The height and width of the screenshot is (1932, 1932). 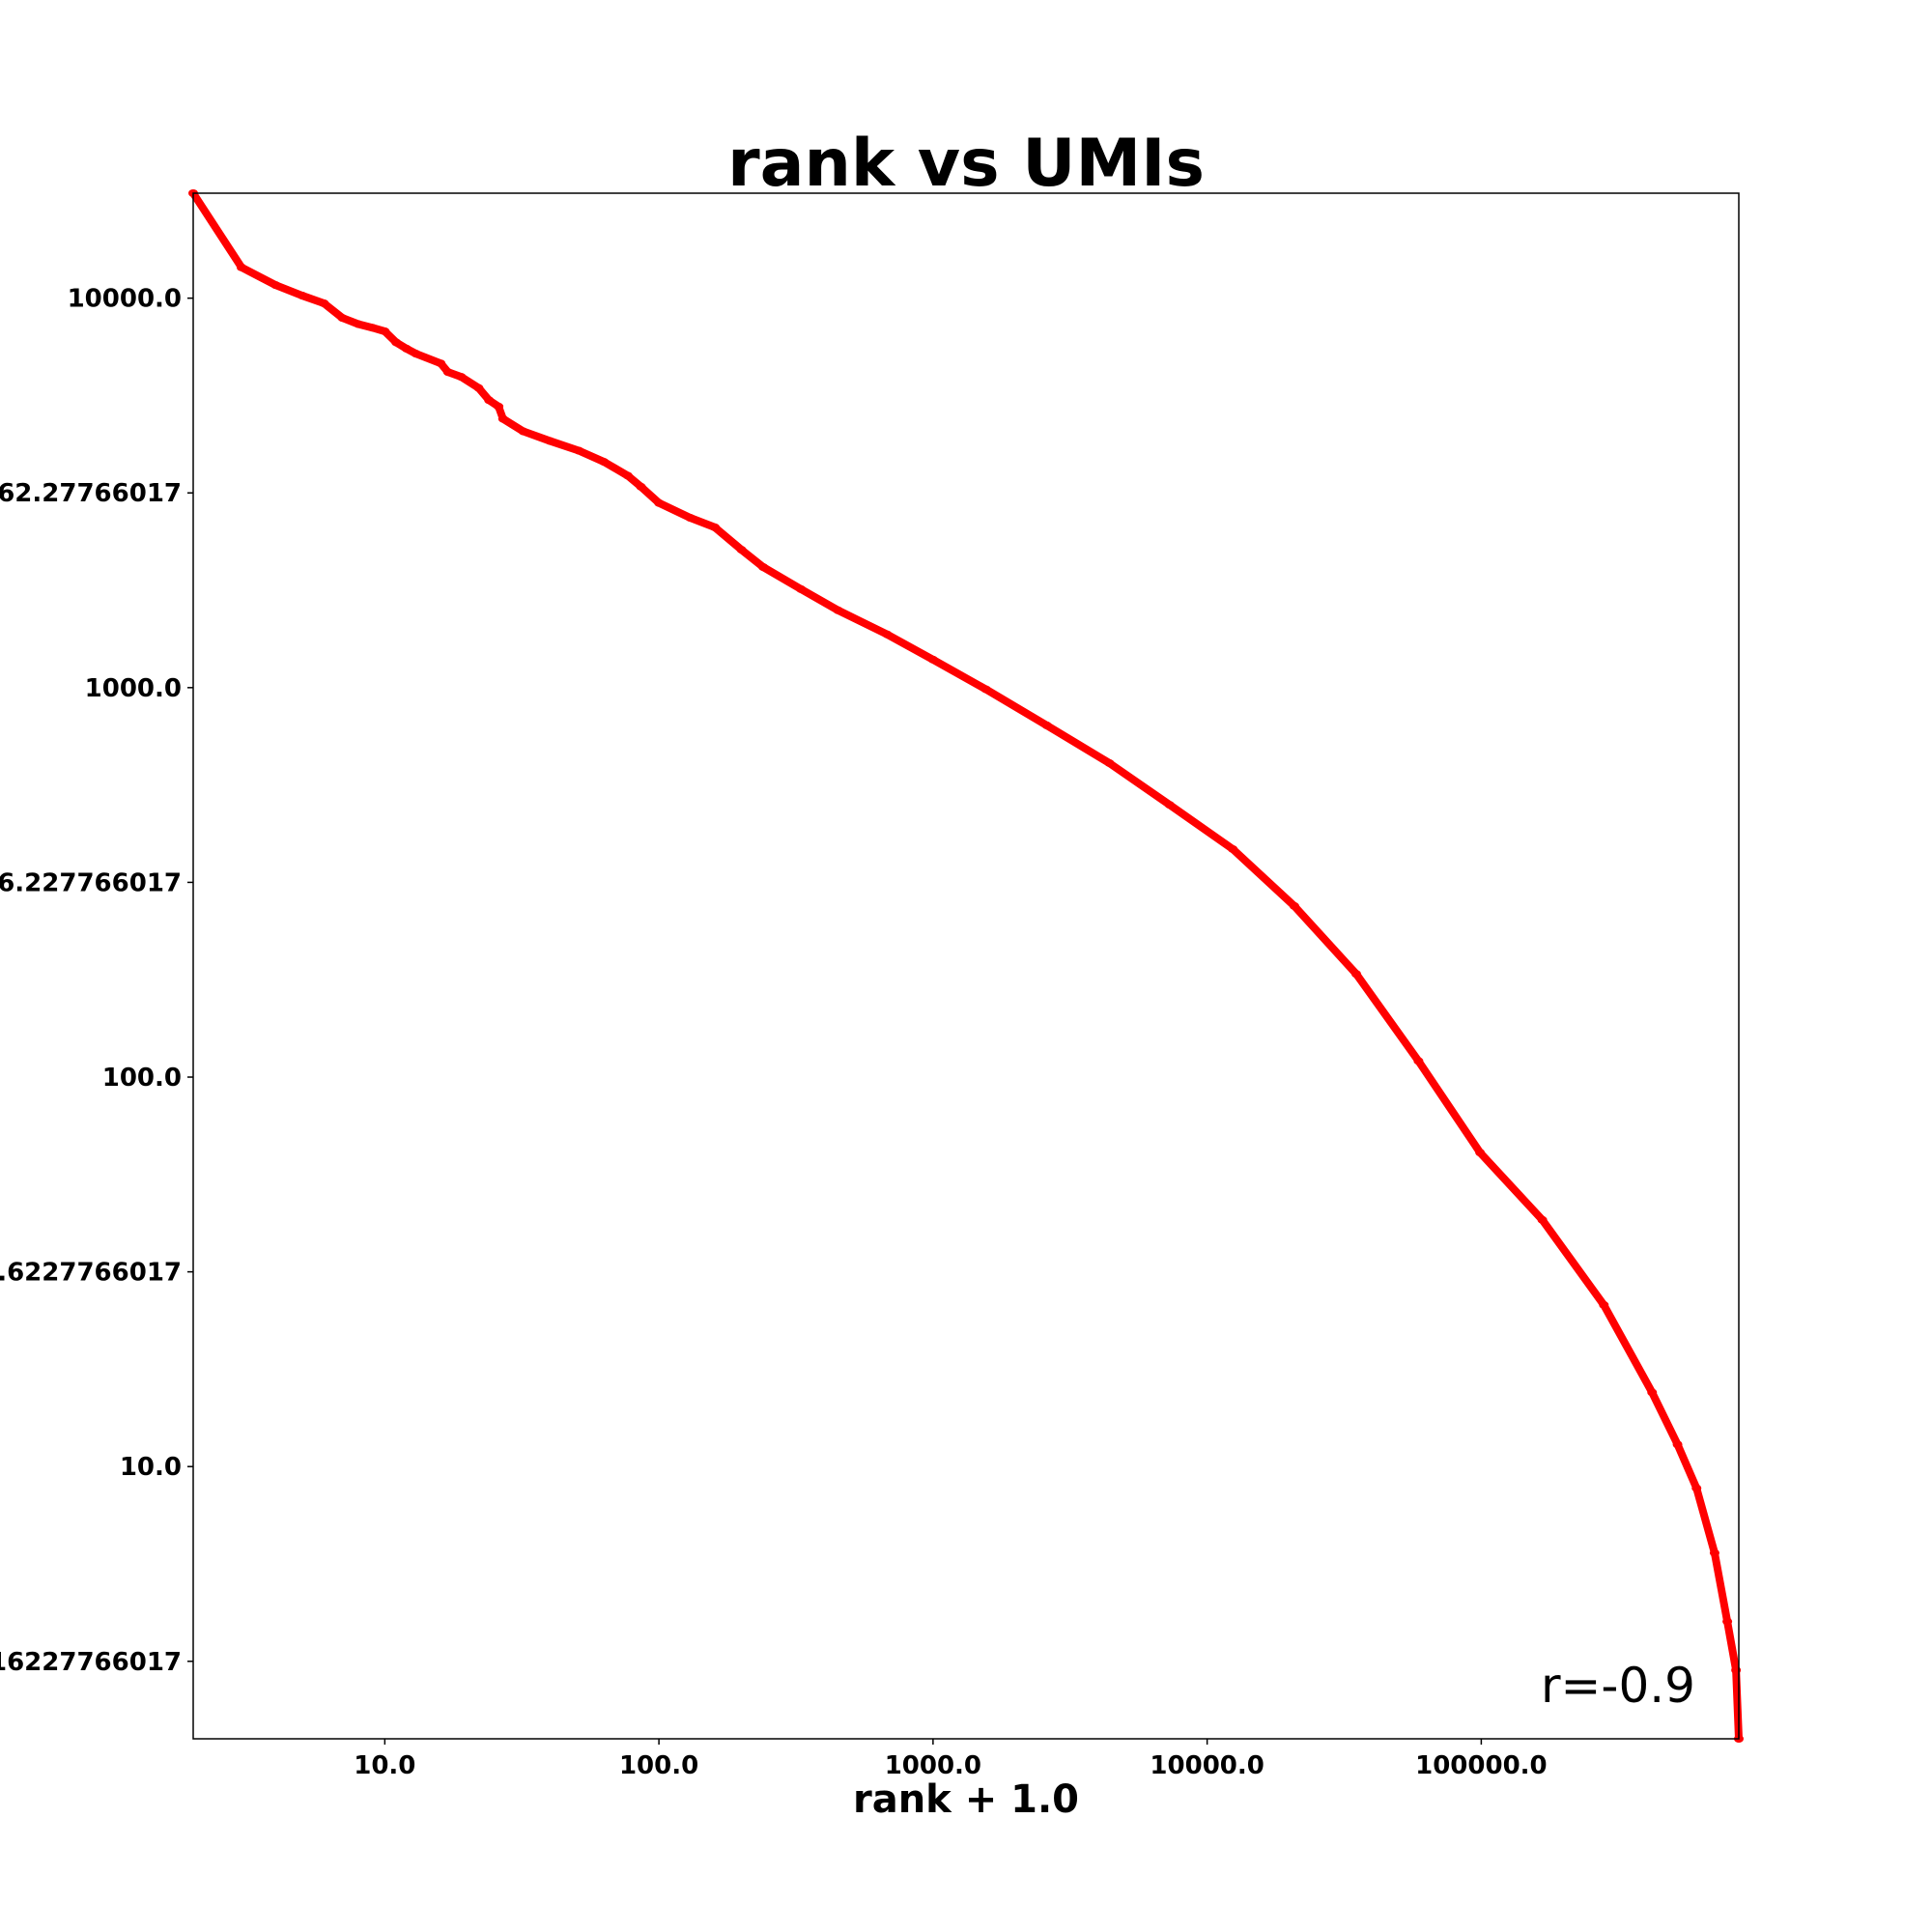 What do you see at coordinates (125, 299) in the screenshot?
I see `y-tick-label: 10000.0` at bounding box center [125, 299].